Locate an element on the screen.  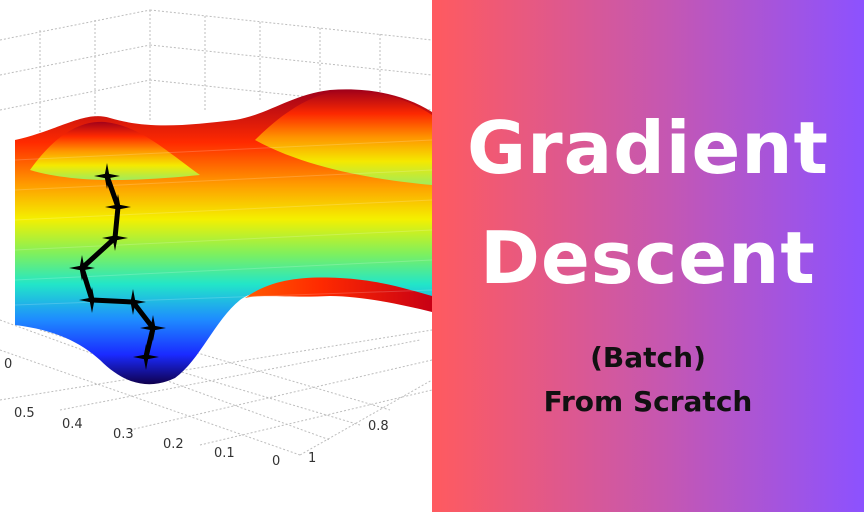
x-tick: 0.2 is located at coordinates (173, 444).